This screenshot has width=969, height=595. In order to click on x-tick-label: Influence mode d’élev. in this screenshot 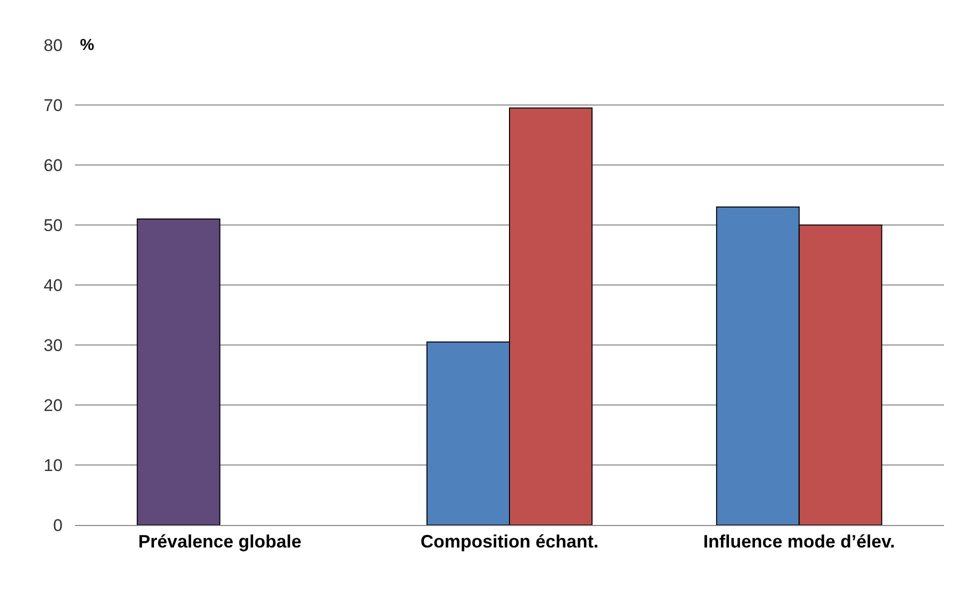, I will do `click(799, 542)`.